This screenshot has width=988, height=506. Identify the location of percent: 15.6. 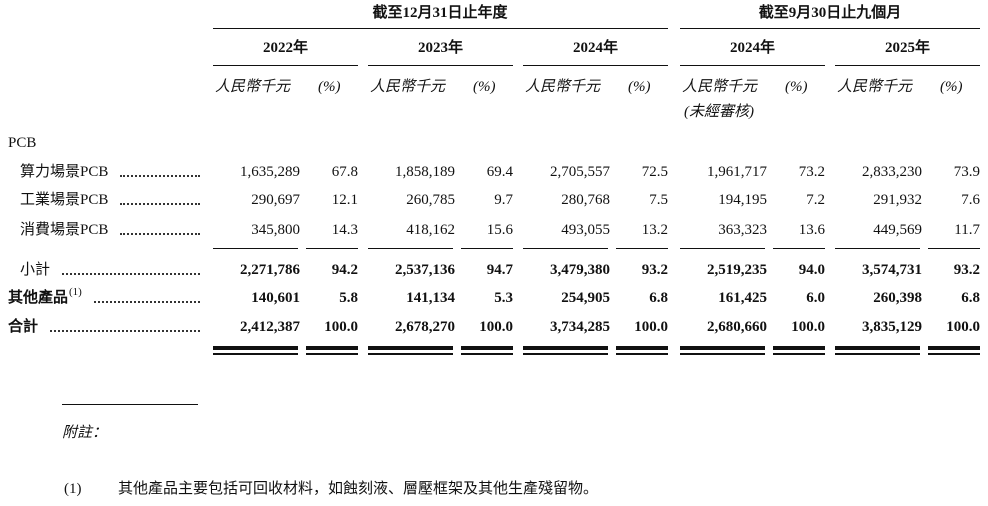
(499, 230).